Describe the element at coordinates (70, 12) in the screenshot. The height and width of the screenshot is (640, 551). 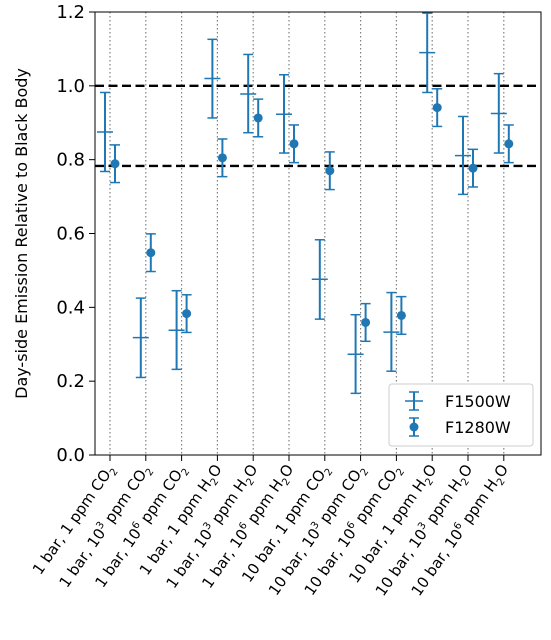
I see `y-tick-label: 1.2` at that location.